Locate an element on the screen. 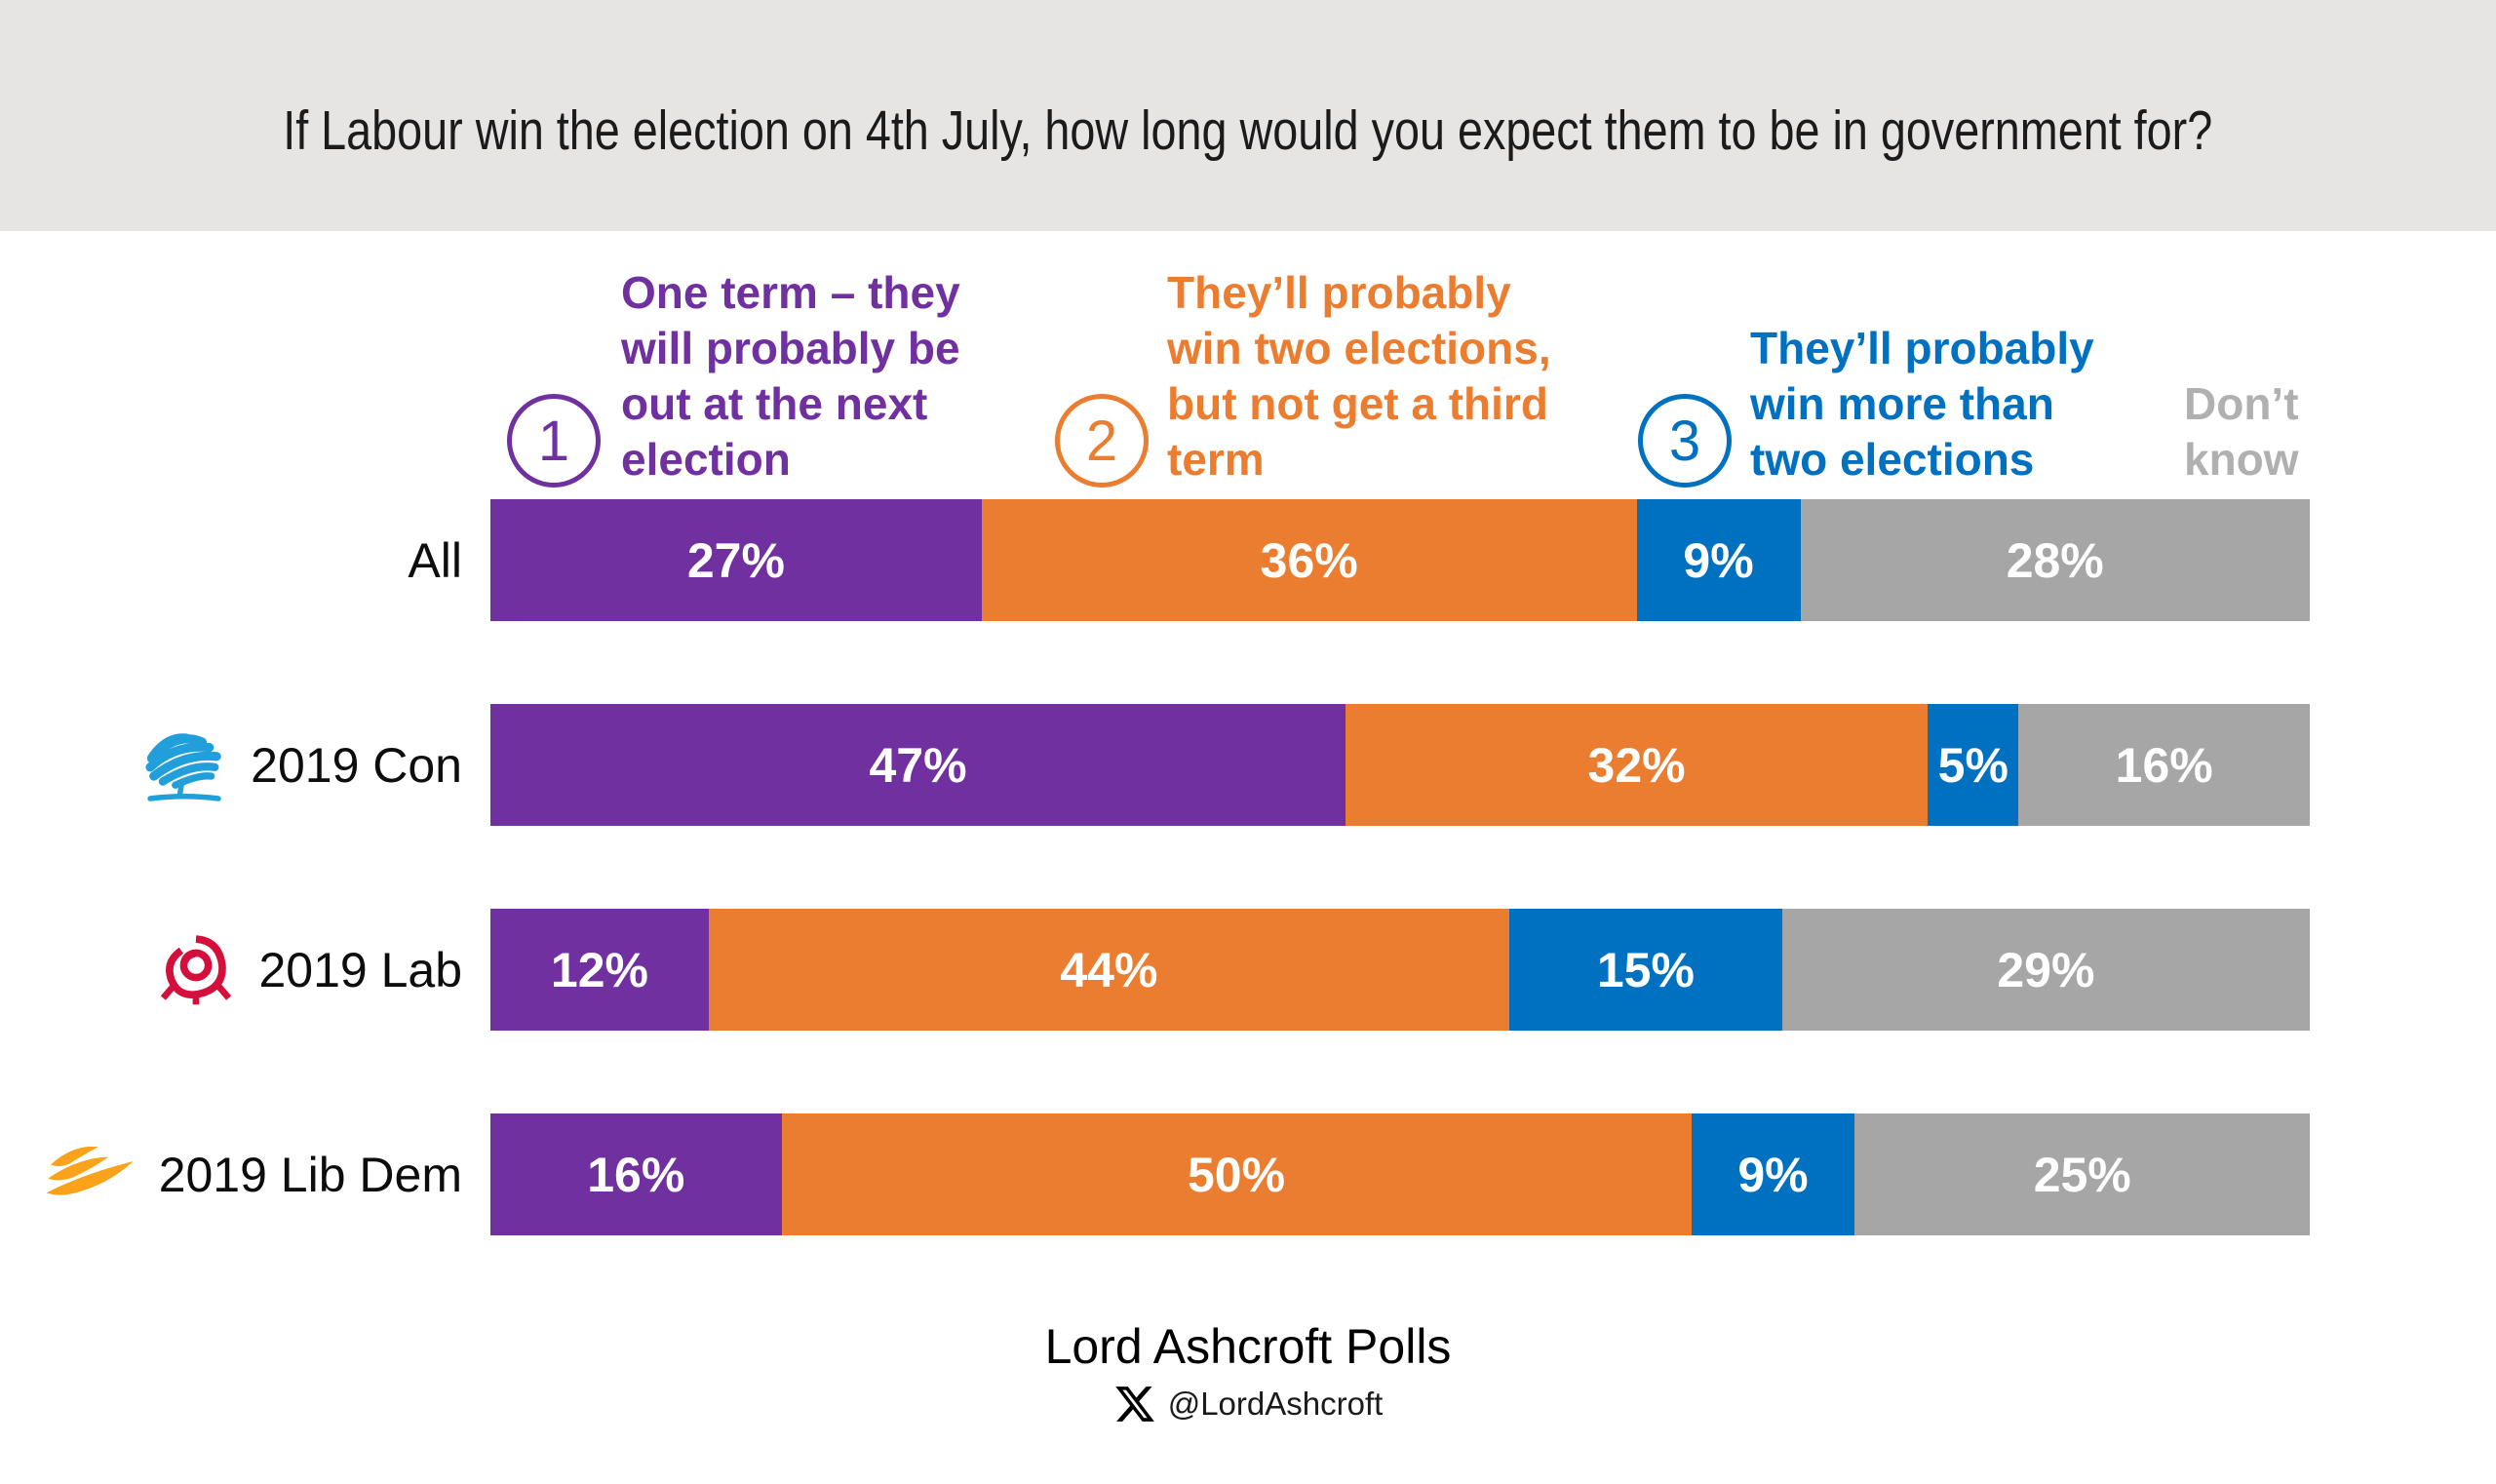 This screenshot has height=1484, width=2496. legend-number-1-icon: 1 is located at coordinates (554, 441).